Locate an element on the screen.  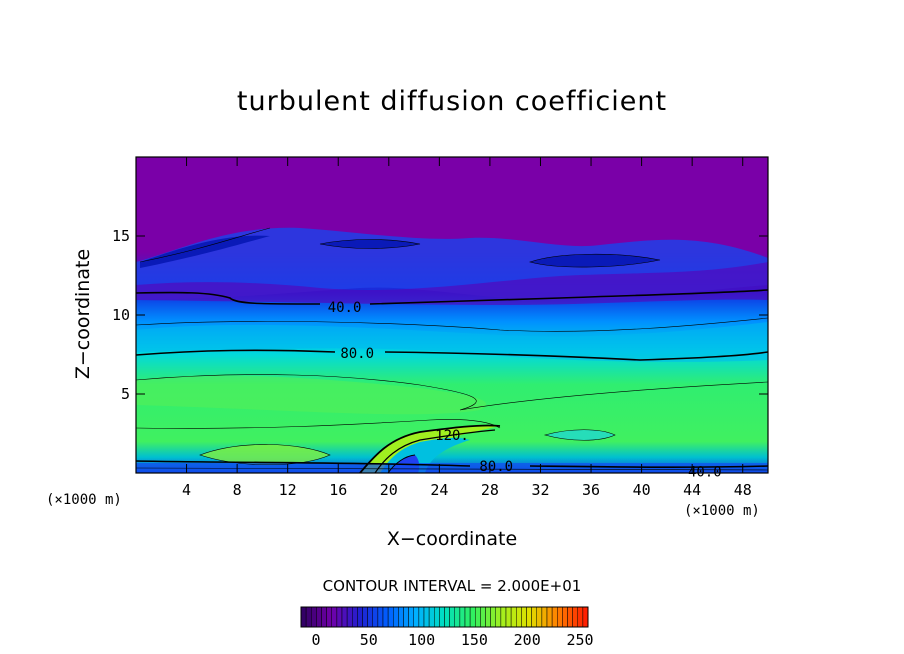
colorbar-tick-label: 100 is located at coordinates (422, 640).